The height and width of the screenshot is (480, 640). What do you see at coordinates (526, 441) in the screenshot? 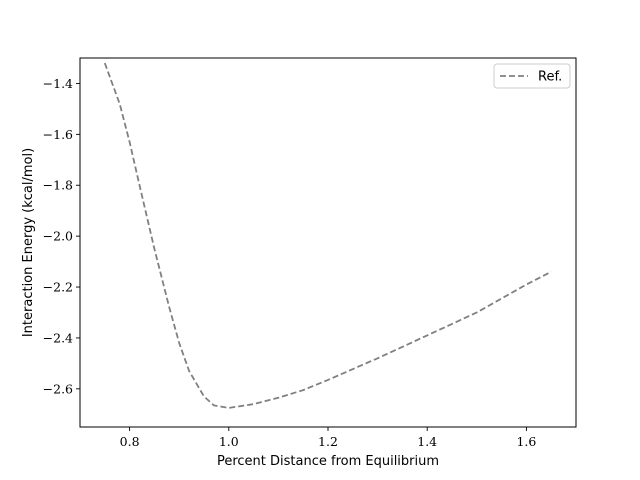
I see `x-tick-label: 1.6` at bounding box center [526, 441].